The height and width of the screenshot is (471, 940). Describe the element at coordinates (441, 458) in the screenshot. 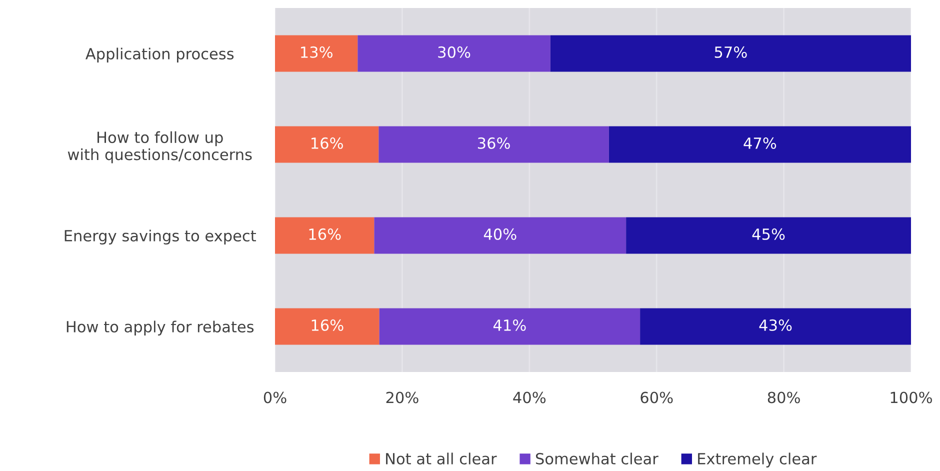

I see `legend-label: Not at all clear` at that location.